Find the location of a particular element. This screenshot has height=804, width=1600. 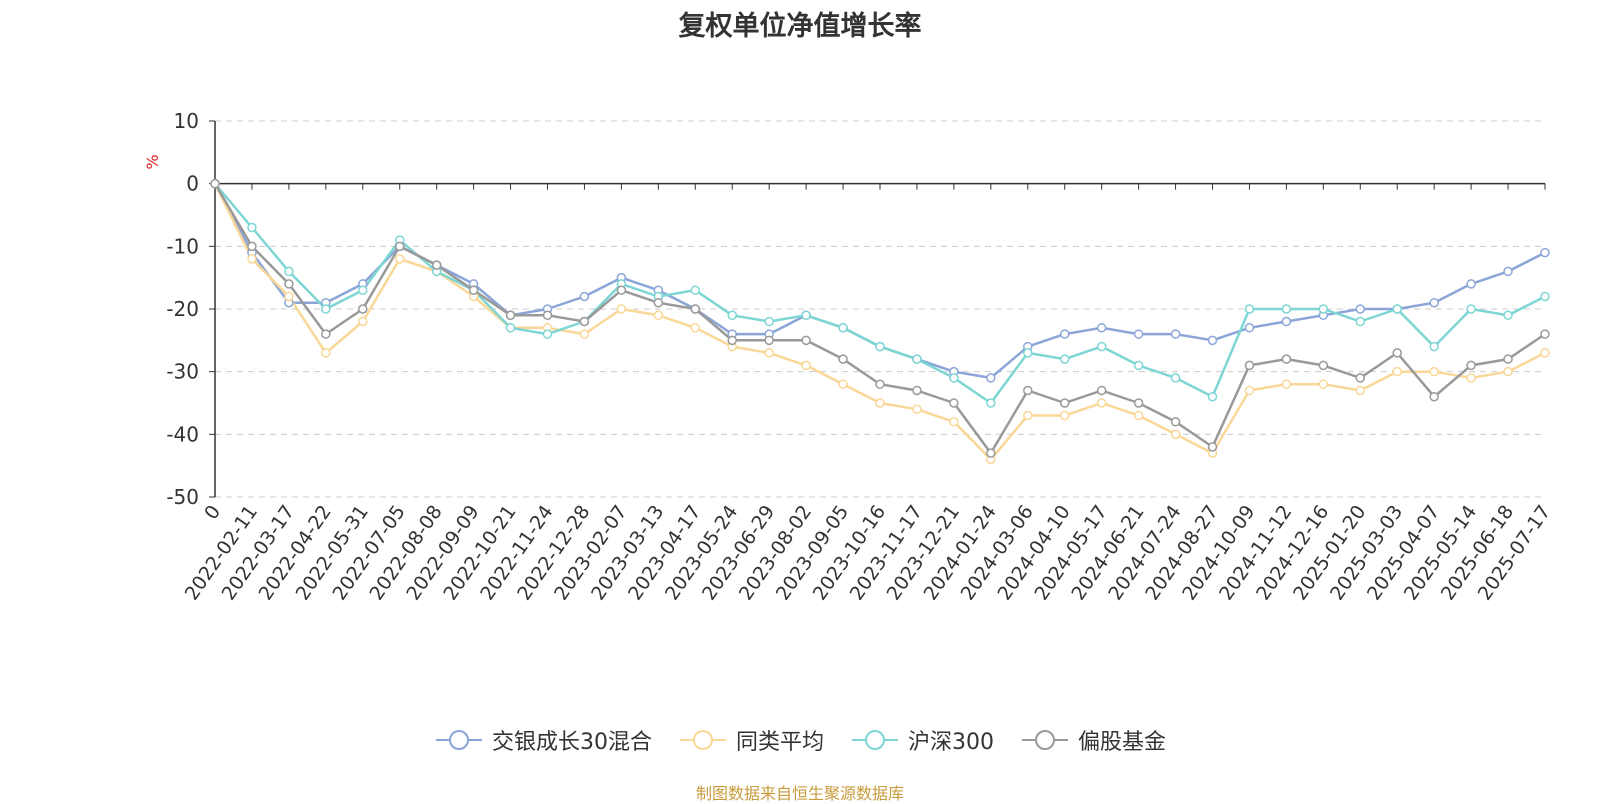

legend-item-0: 交银成长30混合 is located at coordinates (543, 740).